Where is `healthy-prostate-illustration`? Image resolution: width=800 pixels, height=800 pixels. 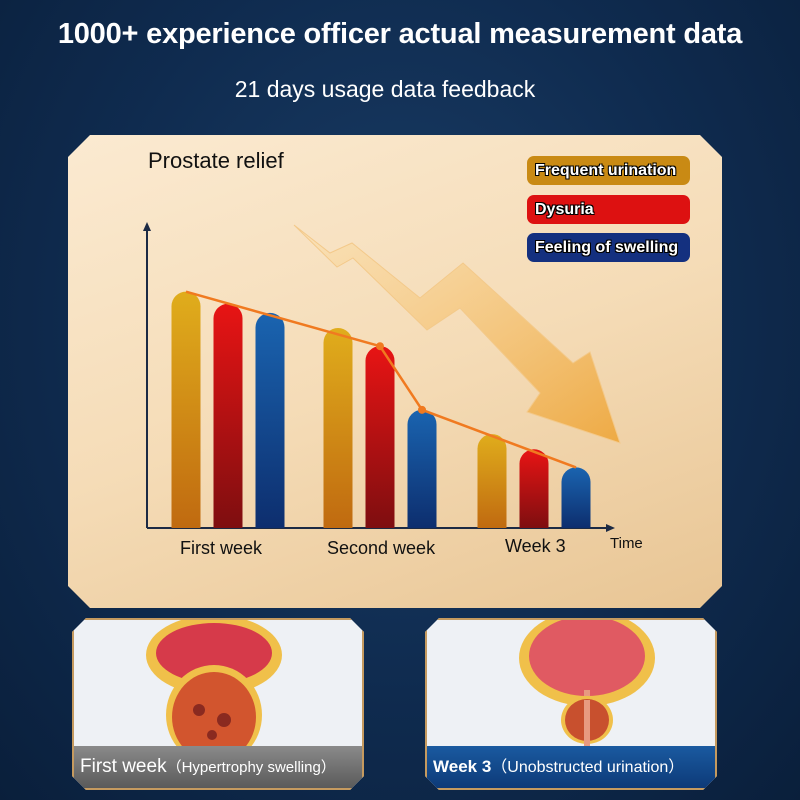
healthy-prostate-illustration is located at coordinates (587, 704).